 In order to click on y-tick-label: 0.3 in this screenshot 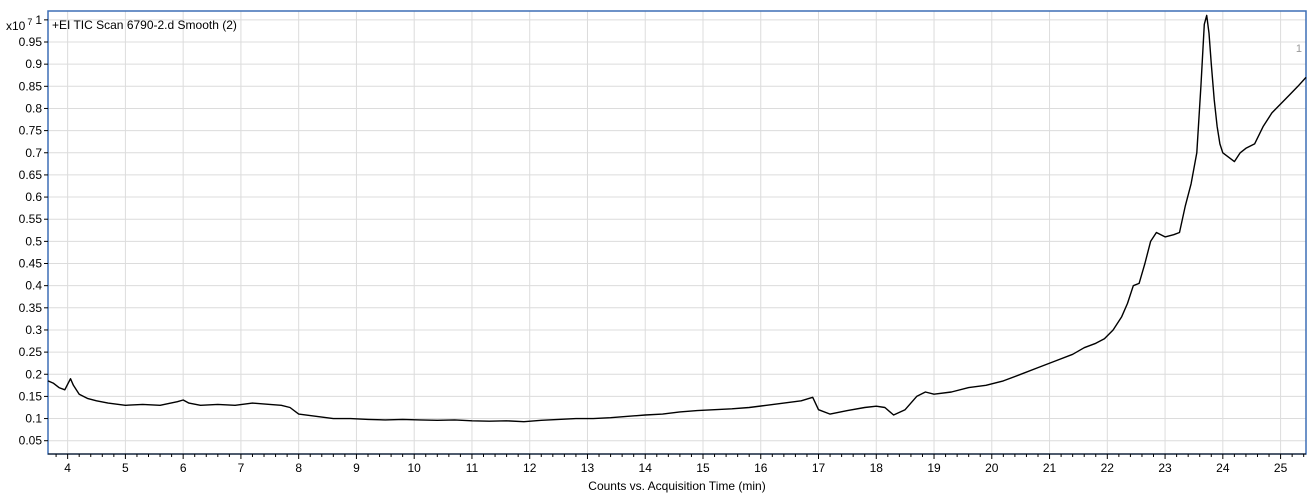, I will do `click(33, 330)`.